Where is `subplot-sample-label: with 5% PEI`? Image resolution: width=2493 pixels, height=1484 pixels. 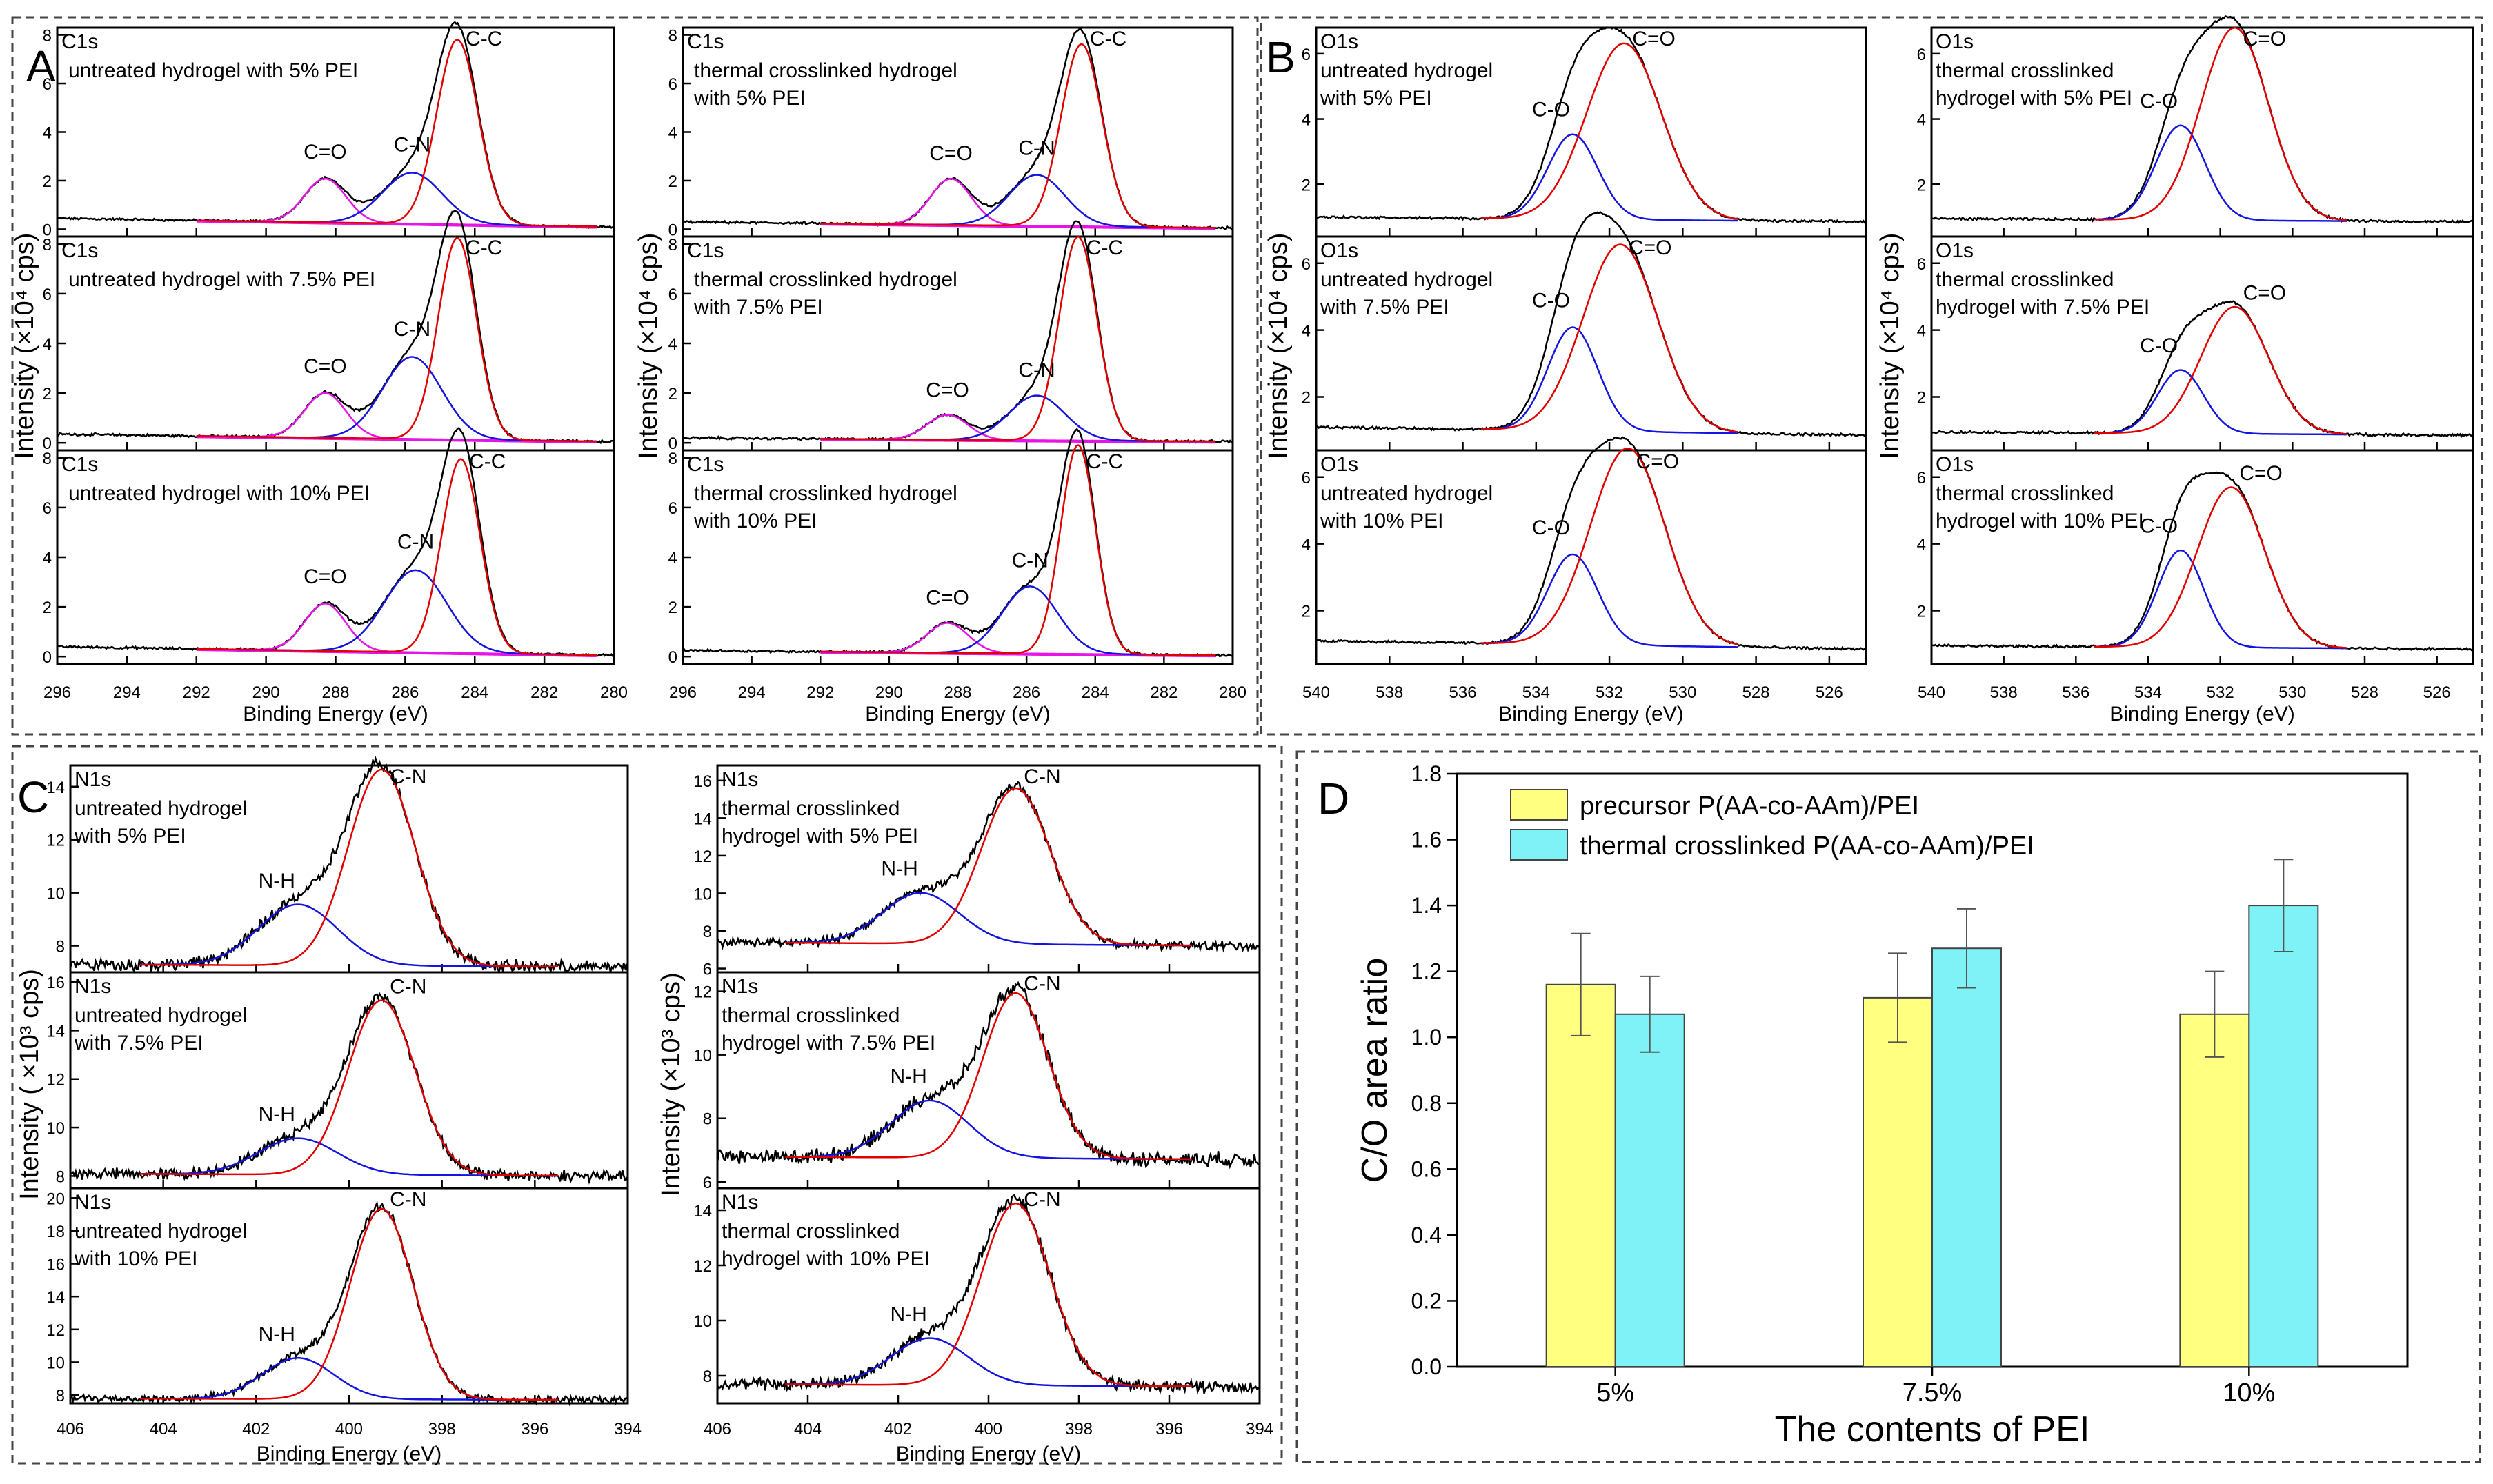
subplot-sample-label: with 5% PEI is located at coordinates (130, 837).